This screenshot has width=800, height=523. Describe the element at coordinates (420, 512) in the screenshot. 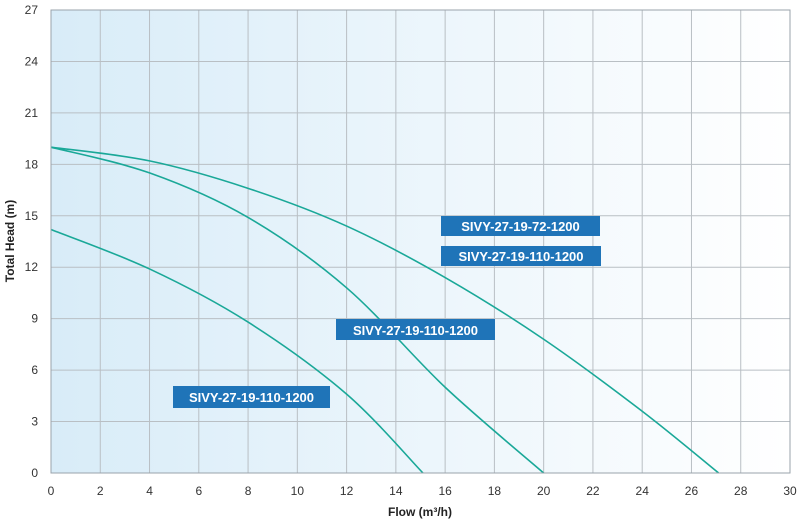

I see `x-axis-title: Flow (m³/h)` at that location.